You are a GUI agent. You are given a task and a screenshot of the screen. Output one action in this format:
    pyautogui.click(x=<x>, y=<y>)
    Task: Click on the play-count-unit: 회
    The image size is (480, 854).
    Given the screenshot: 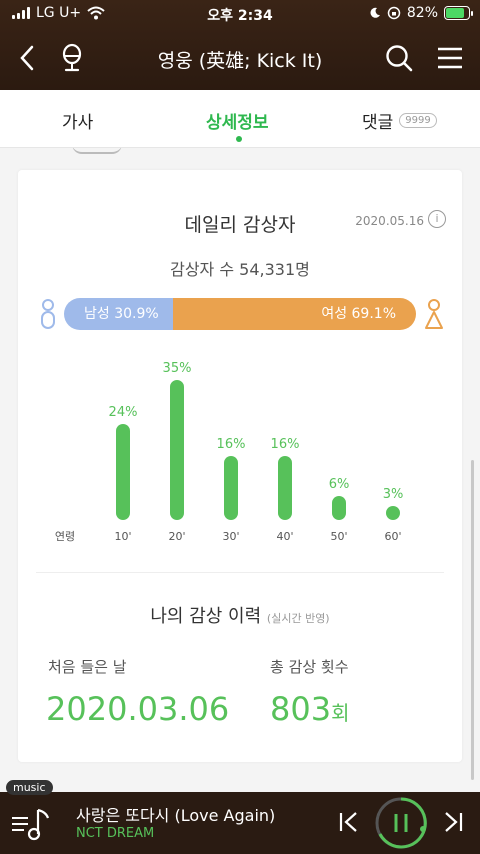 What is the action you would take?
    pyautogui.click(x=340, y=713)
    